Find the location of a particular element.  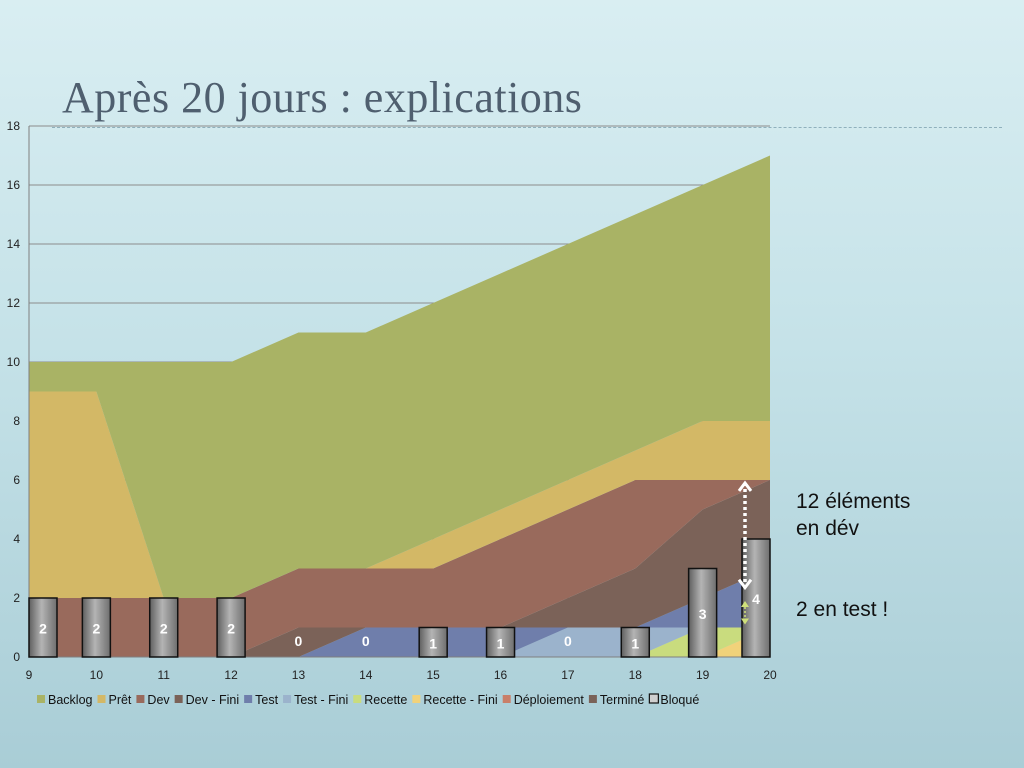

annotation-dev: 12 éléments en dév is located at coordinates (853, 515).